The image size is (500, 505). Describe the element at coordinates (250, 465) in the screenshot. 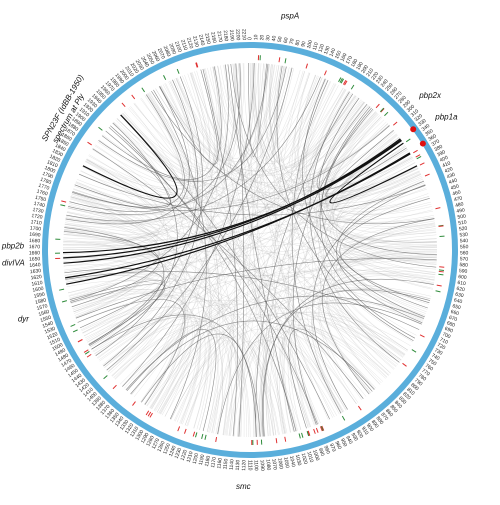

I see `tick-label: 1110` at that location.